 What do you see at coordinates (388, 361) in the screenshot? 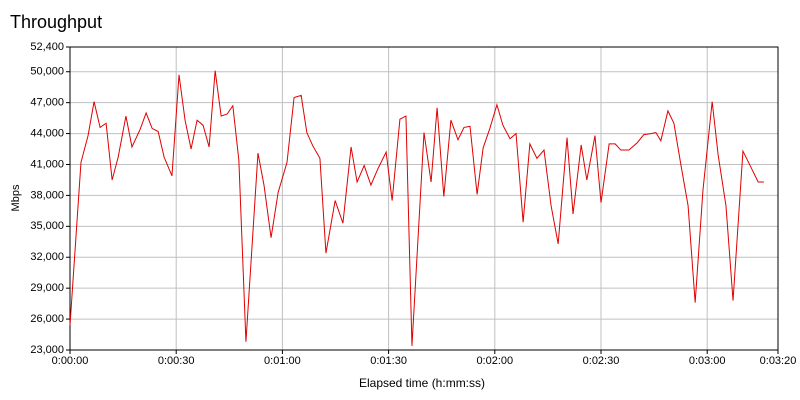
I see `x-tick-label: 0:01:30` at bounding box center [388, 361].